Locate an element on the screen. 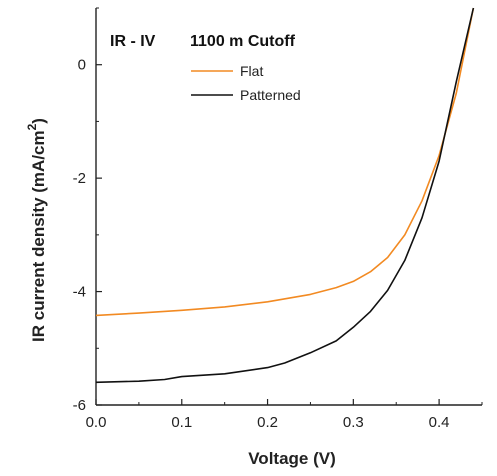  y-tick-label: 0 is located at coordinates (82, 65).